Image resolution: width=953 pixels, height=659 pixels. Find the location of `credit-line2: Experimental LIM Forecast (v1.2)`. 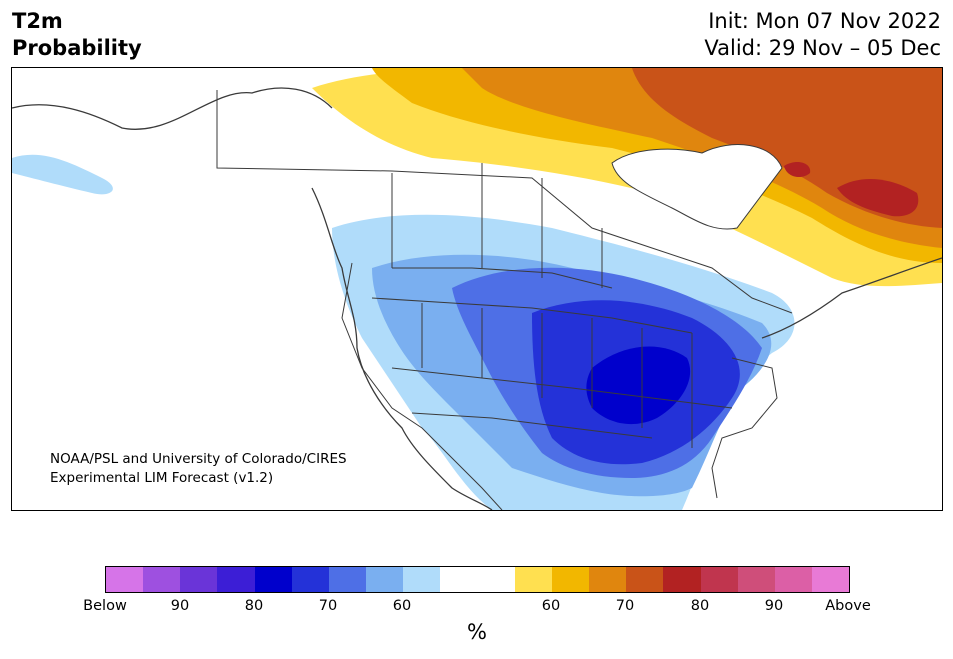

credit-line2: Experimental LIM Forecast (v1.2) is located at coordinates (162, 478).